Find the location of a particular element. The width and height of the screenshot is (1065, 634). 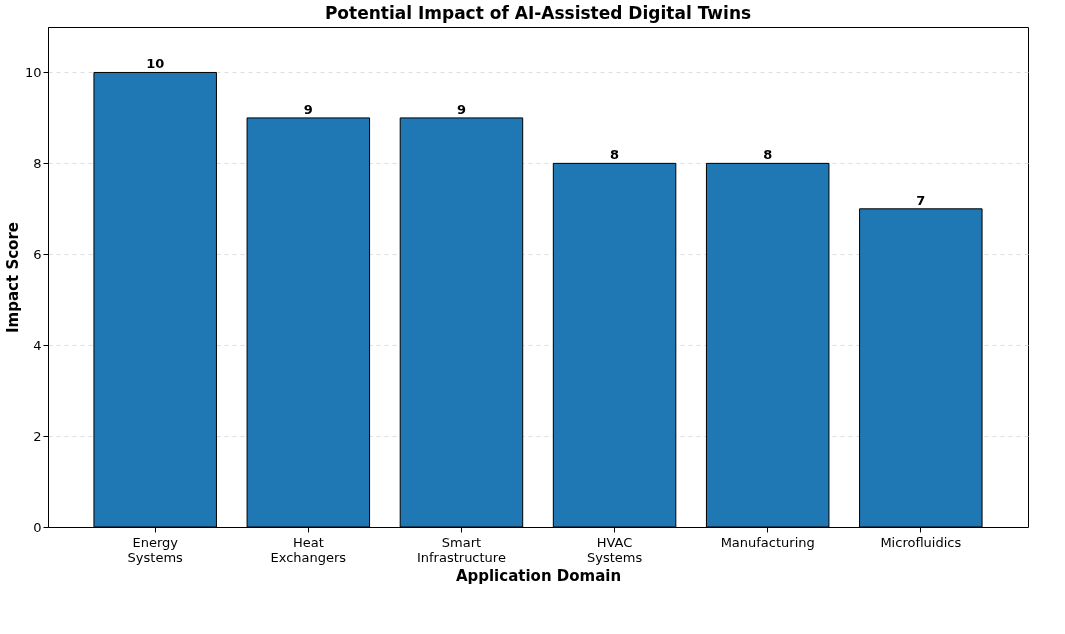

y-tick-label: 8 is located at coordinates (37, 163).